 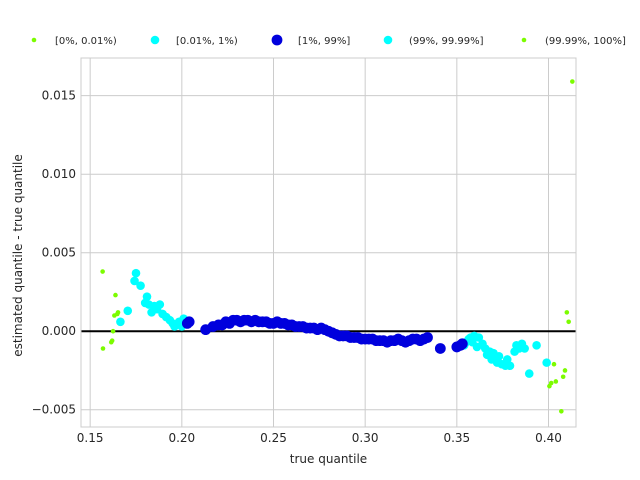 What do you see at coordinates (86, 41) in the screenshot?
I see `legend-label: [0%, 0.01%)` at bounding box center [86, 41].